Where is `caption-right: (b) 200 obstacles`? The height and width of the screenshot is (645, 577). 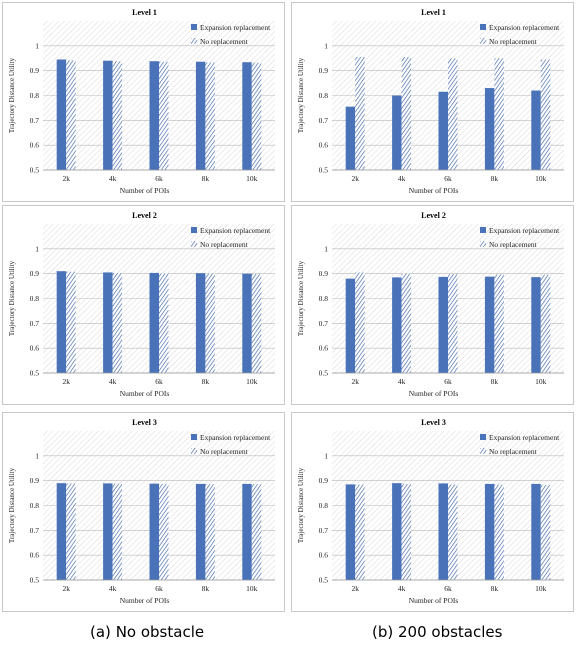
caption-right: (b) 200 obstacles is located at coordinates (437, 632).